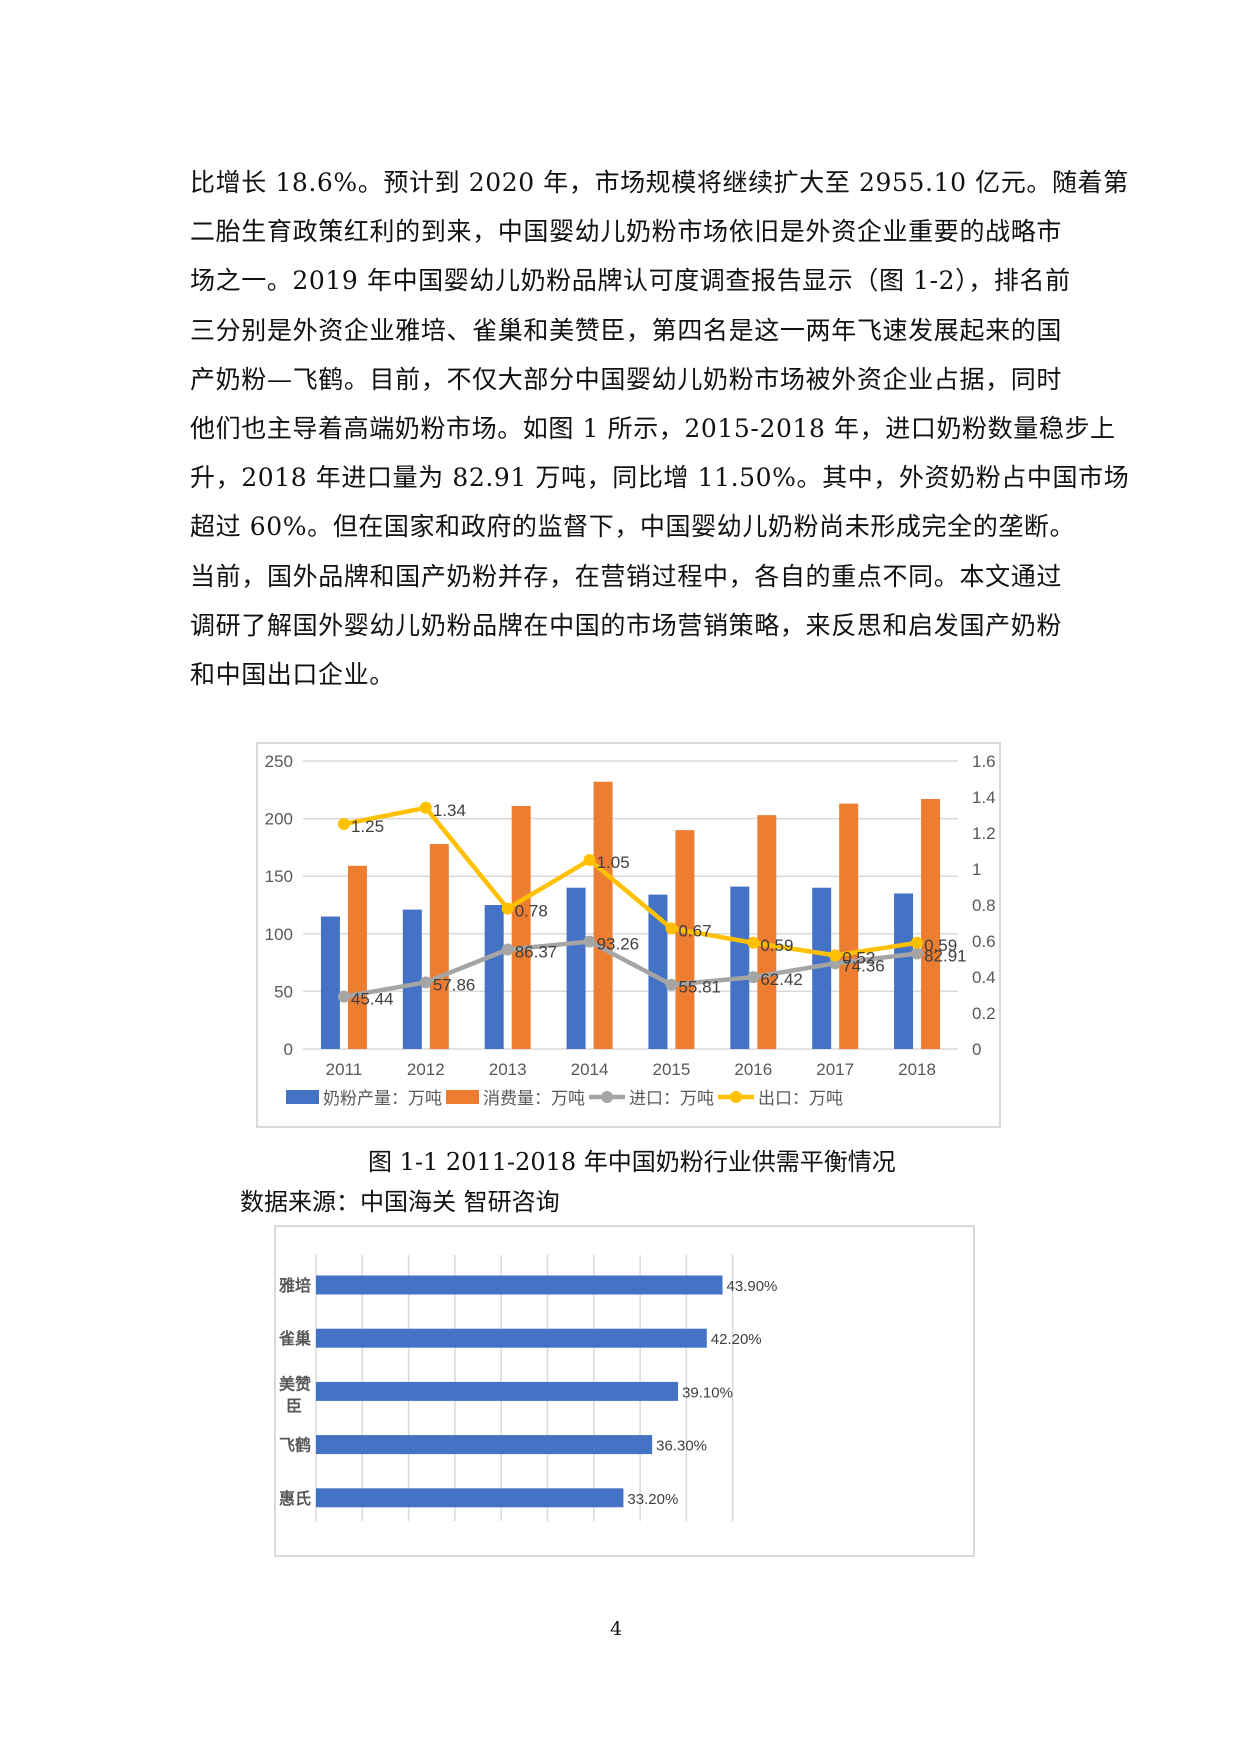 Image resolution: width=1240 pixels, height=1754 pixels. What do you see at coordinates (699, 987) in the screenshot?
I see `data-label: 55.81` at bounding box center [699, 987].